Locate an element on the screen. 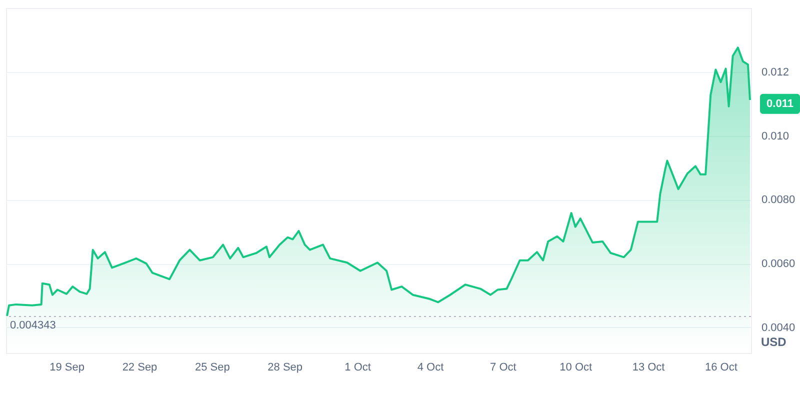  x-tick-label: 4 Oct is located at coordinates (430, 368).